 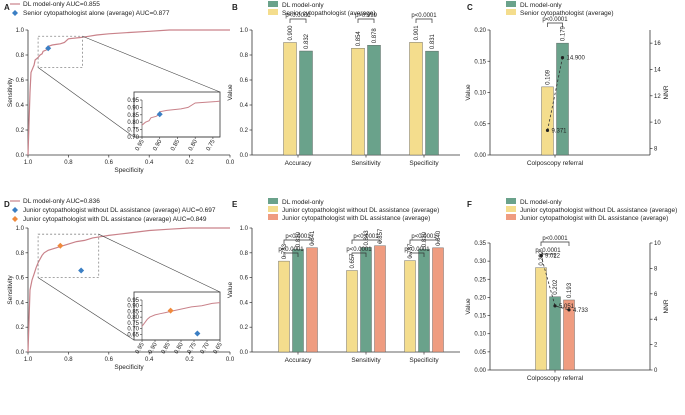 I want to click on panel-letter-E: E, so click(x=235, y=204).